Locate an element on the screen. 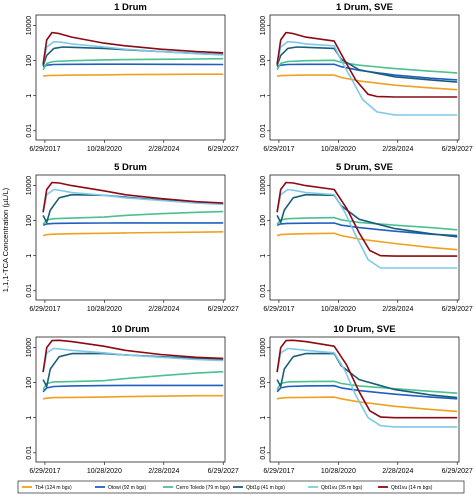  legend-label: Otowi (92 m bgs) is located at coordinates (127, 488).